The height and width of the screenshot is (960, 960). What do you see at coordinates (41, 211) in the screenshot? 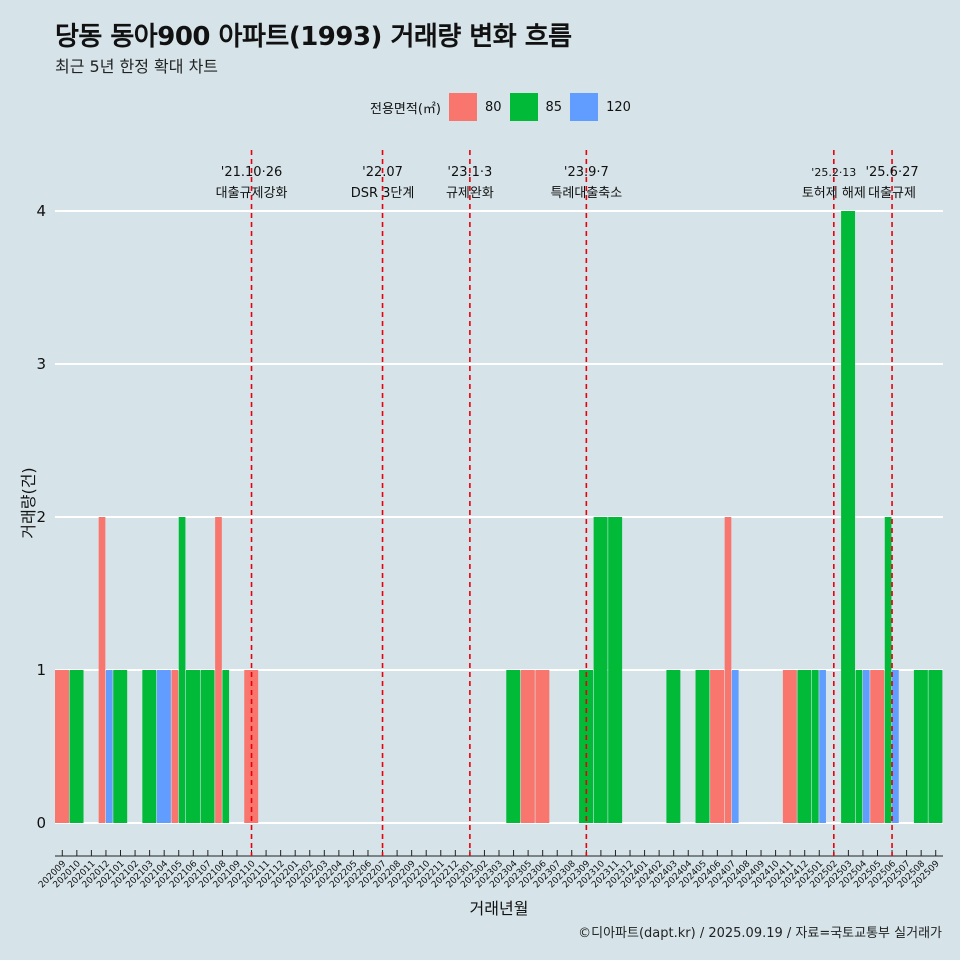
I see `y-tick-label: 4` at bounding box center [41, 211].